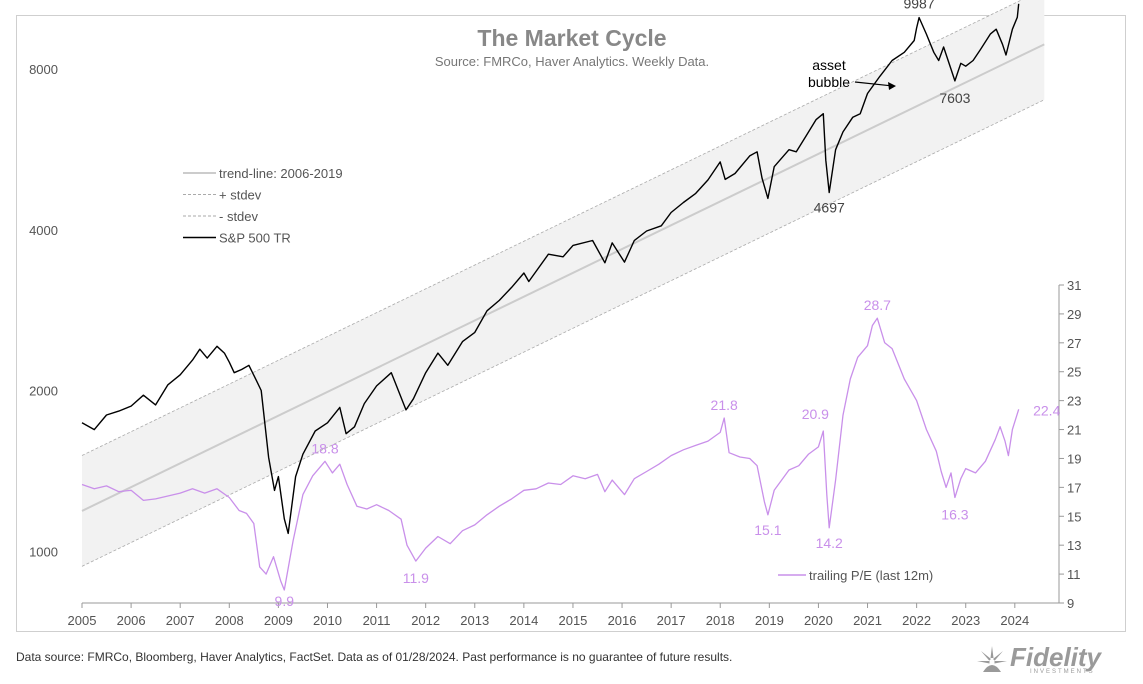 This screenshot has height=684, width=1143. I want to click on annotation-label: 28.7, so click(877, 305).